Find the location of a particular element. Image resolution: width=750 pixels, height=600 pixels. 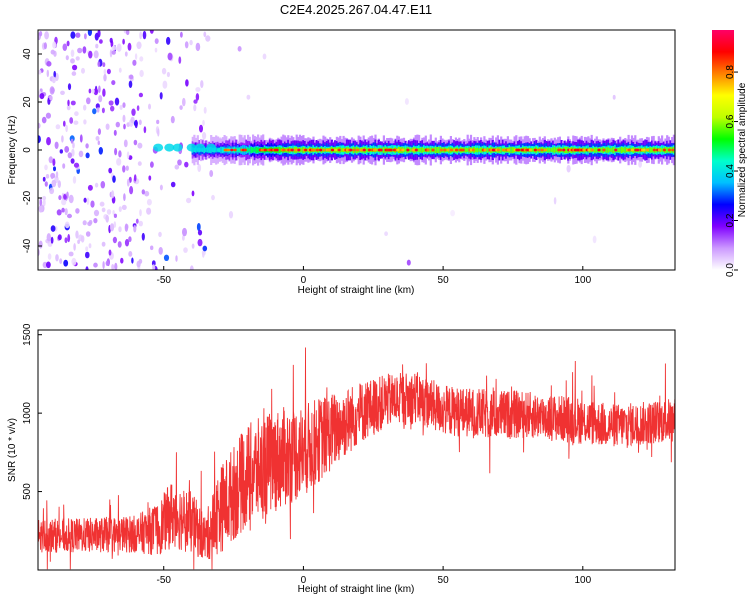

spectrogram-ylabel: Frequency (Hz) is located at coordinates (12, 150).